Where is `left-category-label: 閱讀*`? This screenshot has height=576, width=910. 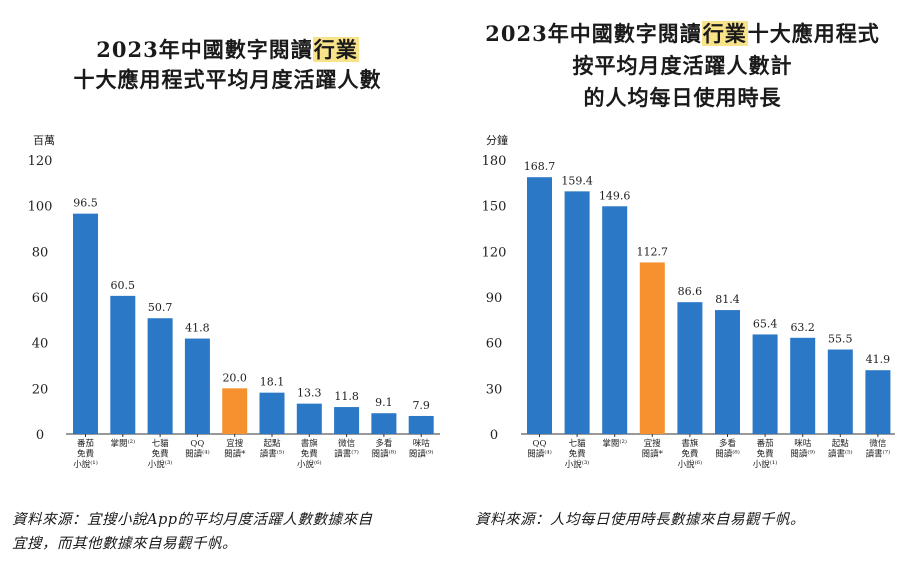
left-category-label: 閱讀* is located at coordinates (235, 454).